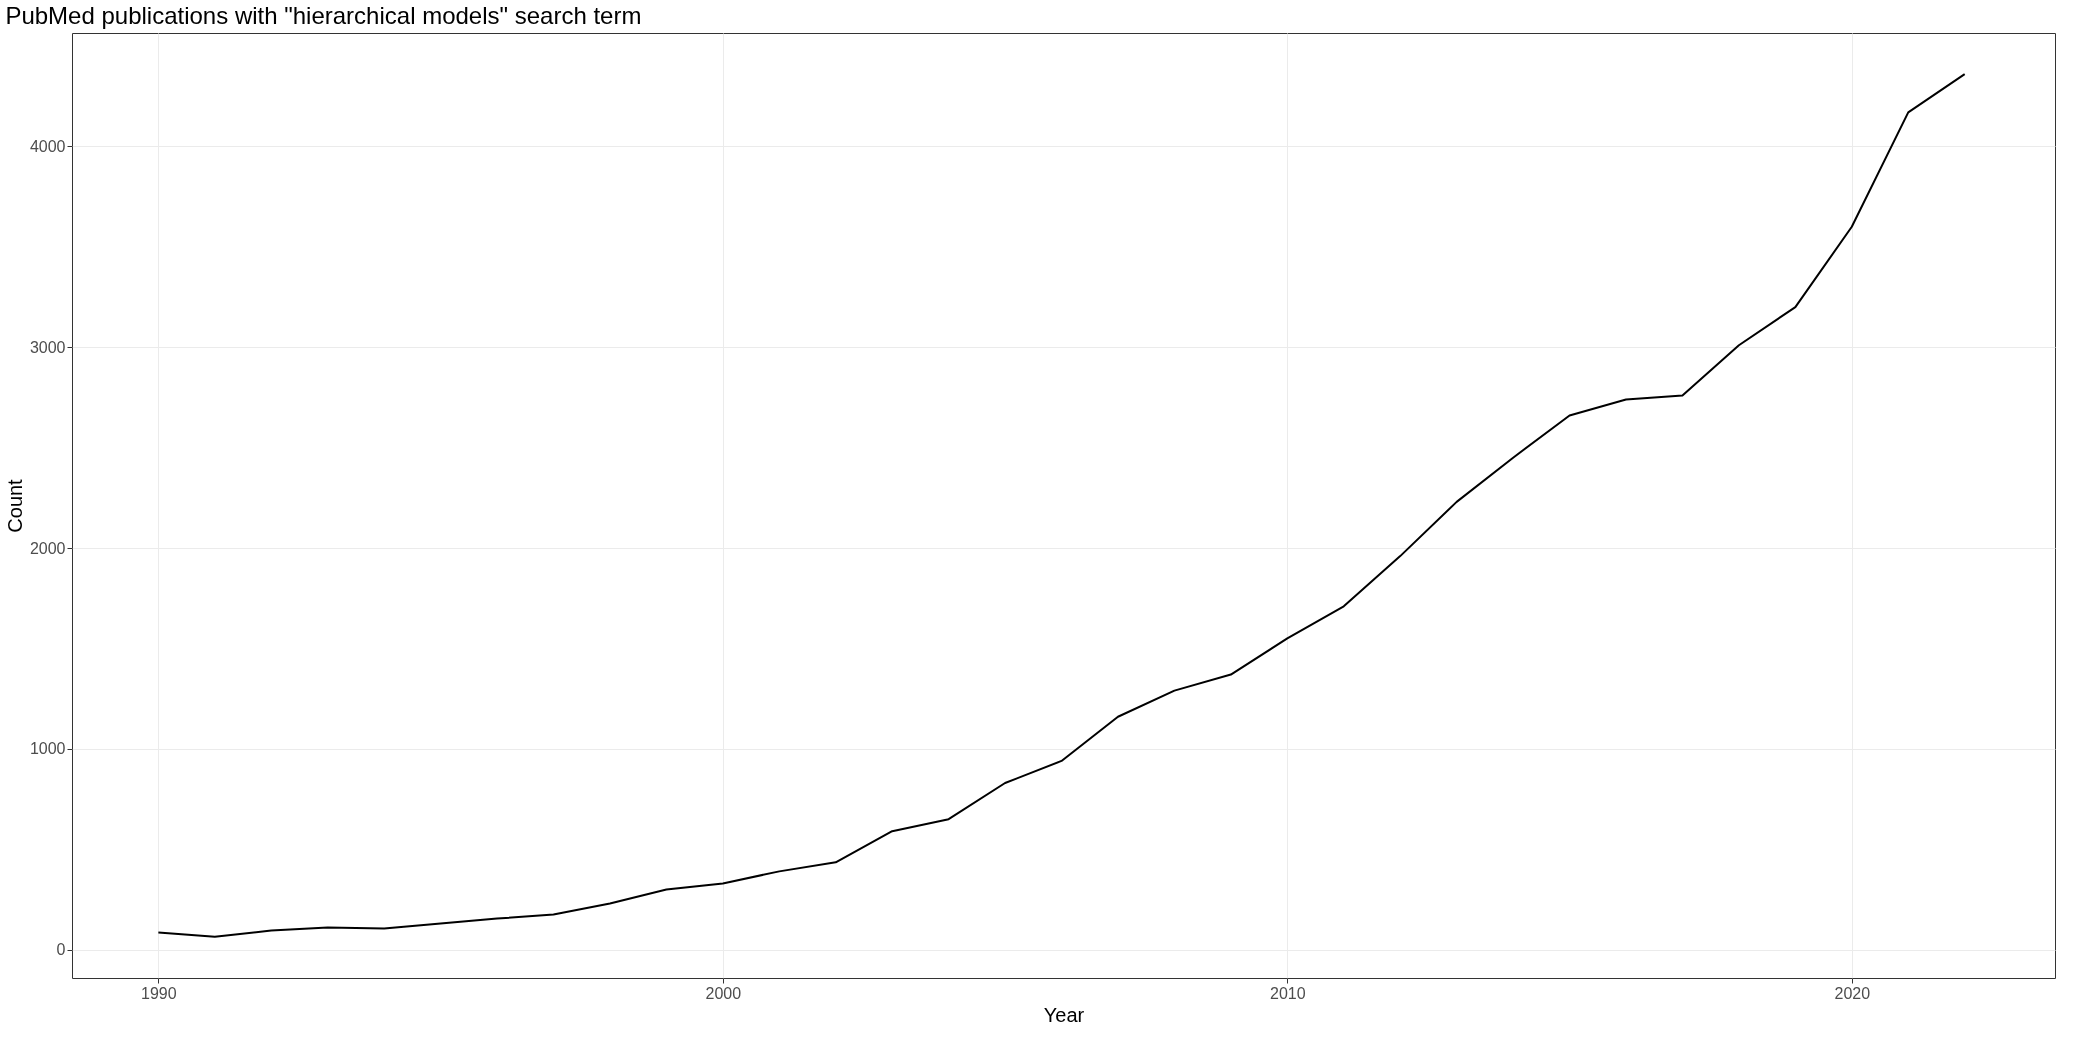  What do you see at coordinates (47, 146) in the screenshot?
I see `y-tick-label: 4000` at bounding box center [47, 146].